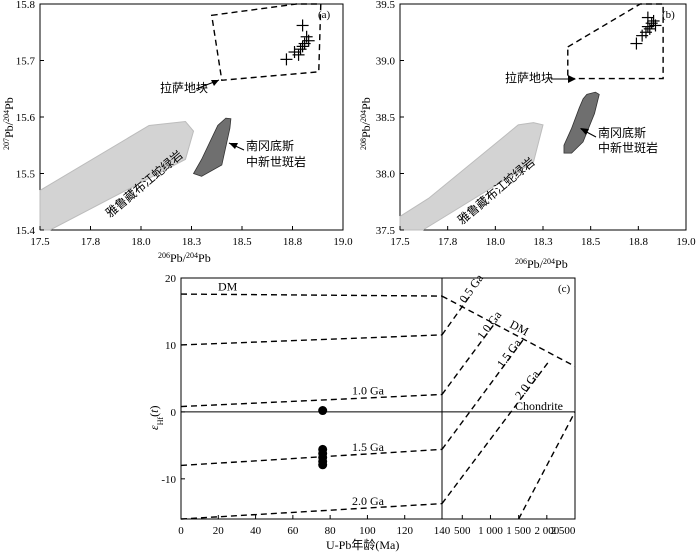  I want to click on b-xtick-label-4: 18.5, so click(591, 242).